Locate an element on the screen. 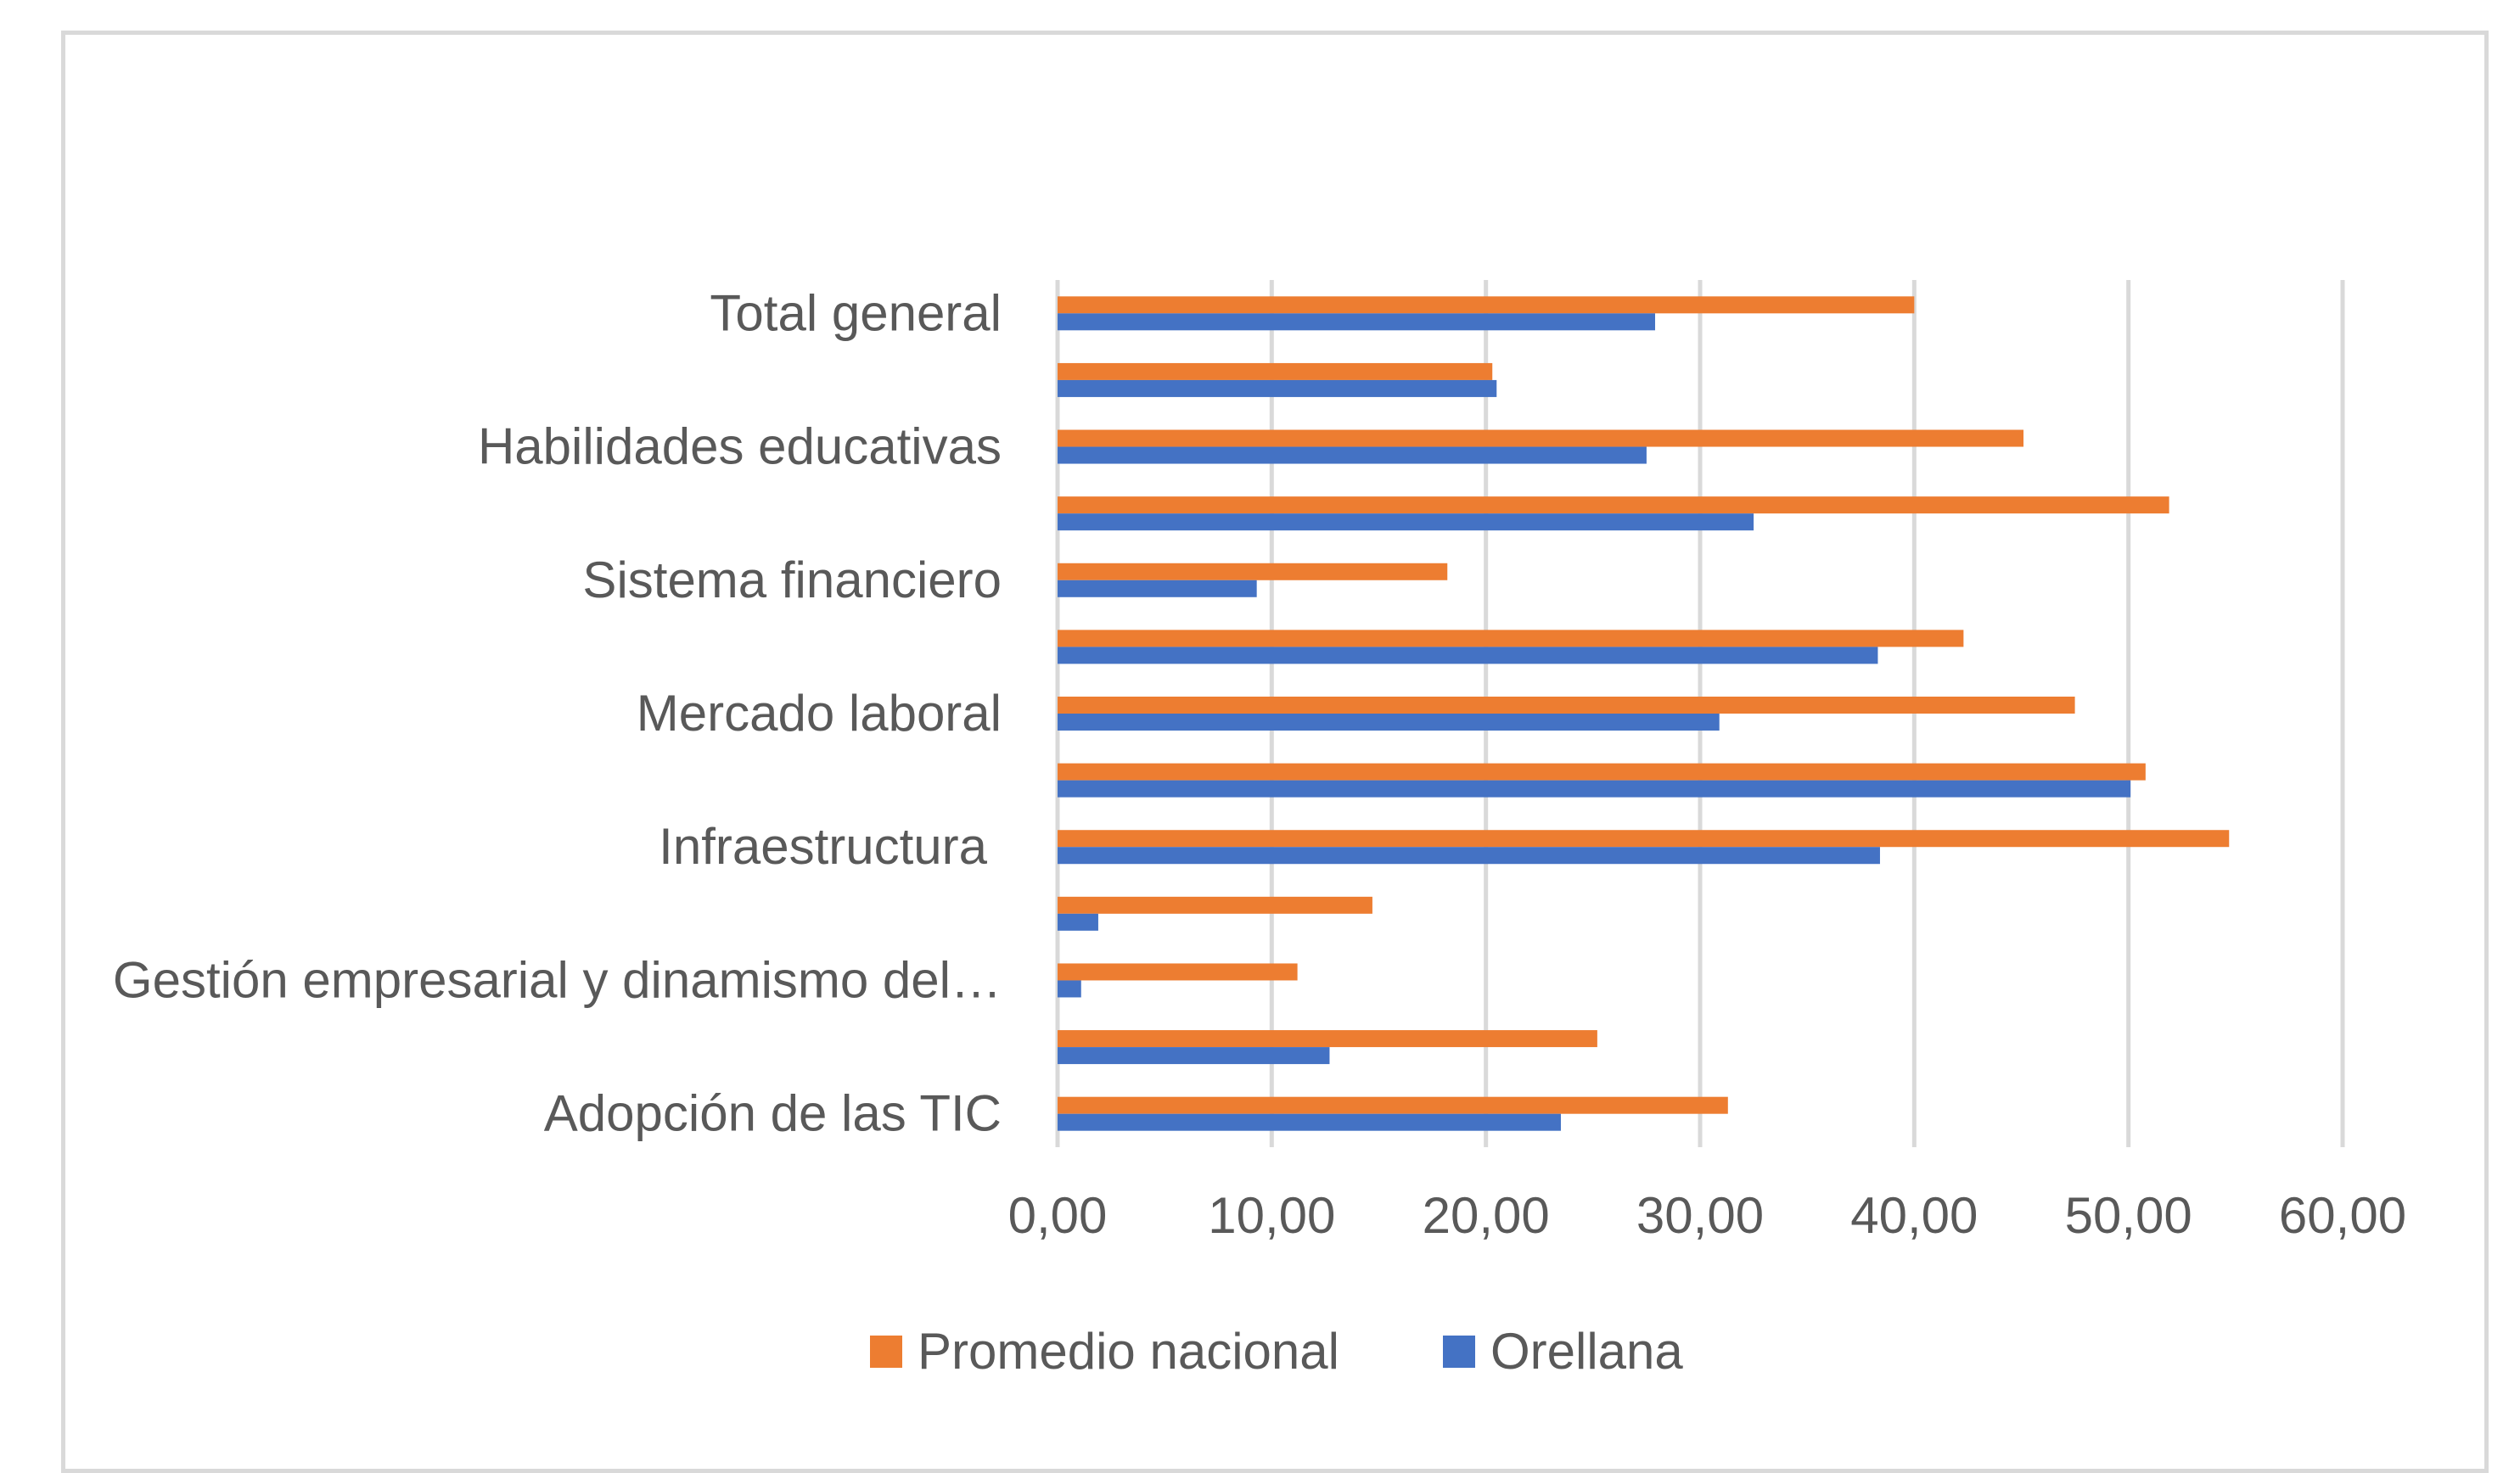 This screenshot has width=2520, height=1473. x-tick-label: 0,00 is located at coordinates (1058, 1215).